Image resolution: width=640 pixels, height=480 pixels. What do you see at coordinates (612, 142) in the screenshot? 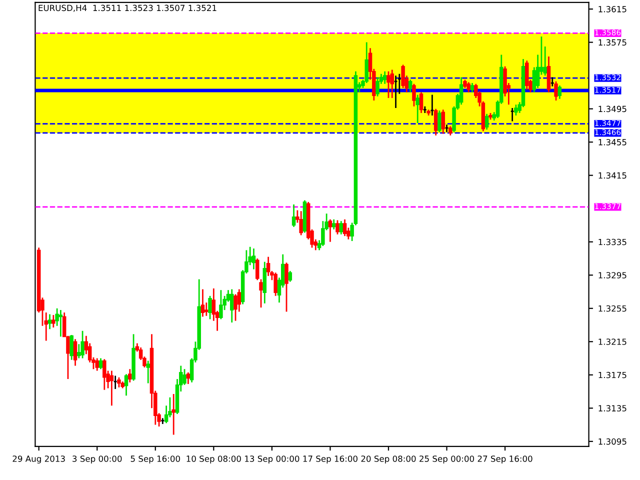
I see `y-tick-label: 1.3455` at bounding box center [612, 142].